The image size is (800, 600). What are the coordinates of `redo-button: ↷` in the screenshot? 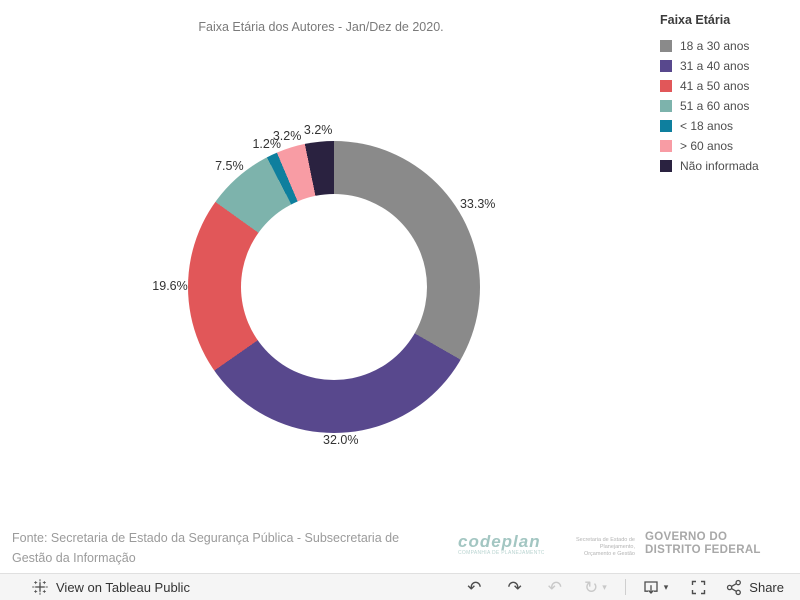 It's located at (514, 587).